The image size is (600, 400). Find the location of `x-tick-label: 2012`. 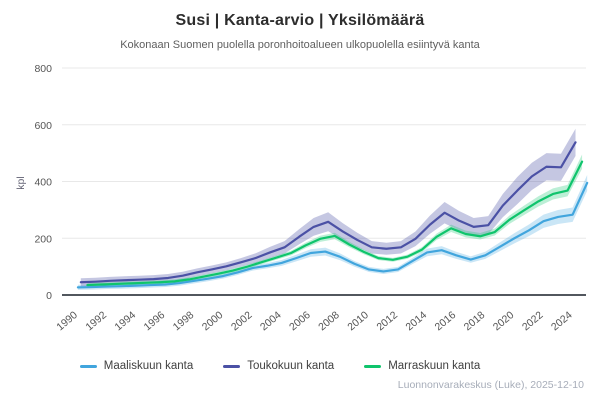

x-tick-label: 2012 is located at coordinates (387, 321).